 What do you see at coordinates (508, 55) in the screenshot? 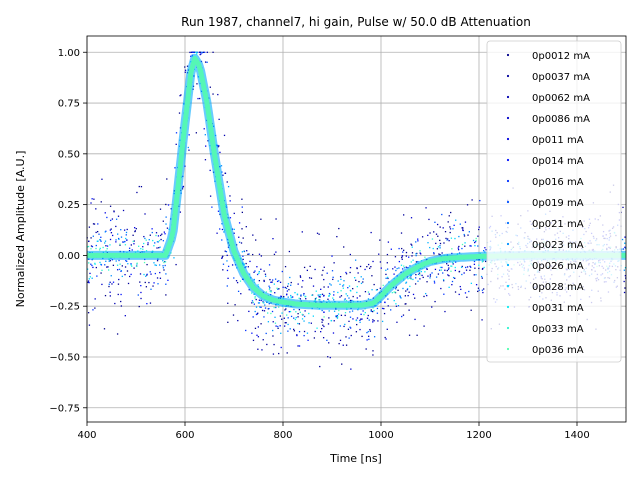
I see `legend-marker` at bounding box center [508, 55].